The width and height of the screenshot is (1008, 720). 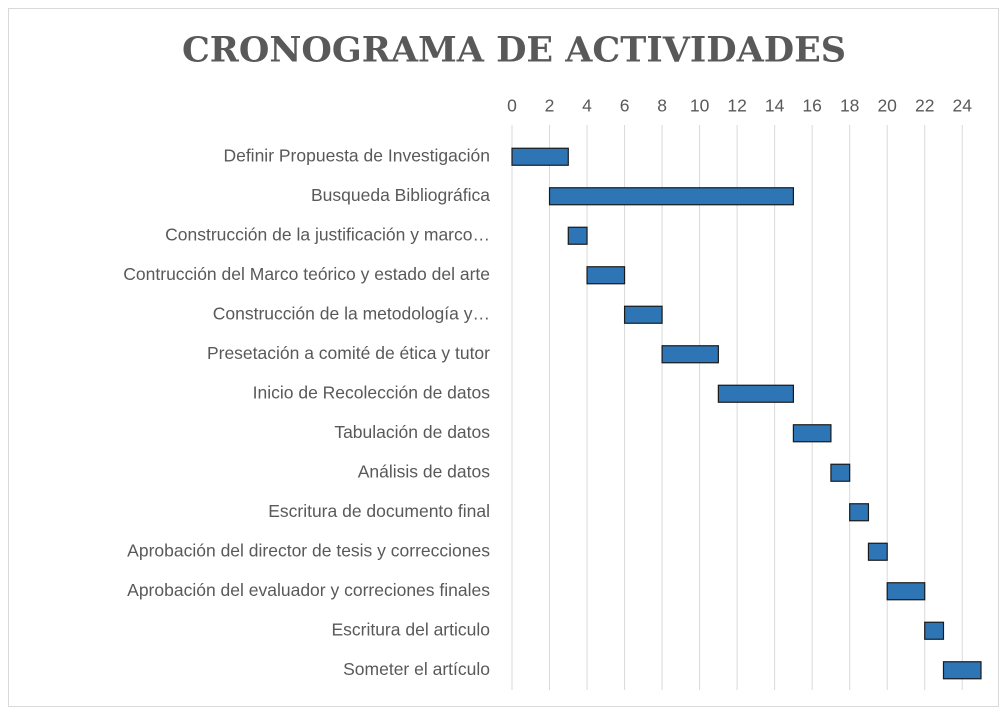 What do you see at coordinates (811, 106) in the screenshot?
I see `x-tick-label: 16` at bounding box center [811, 106].